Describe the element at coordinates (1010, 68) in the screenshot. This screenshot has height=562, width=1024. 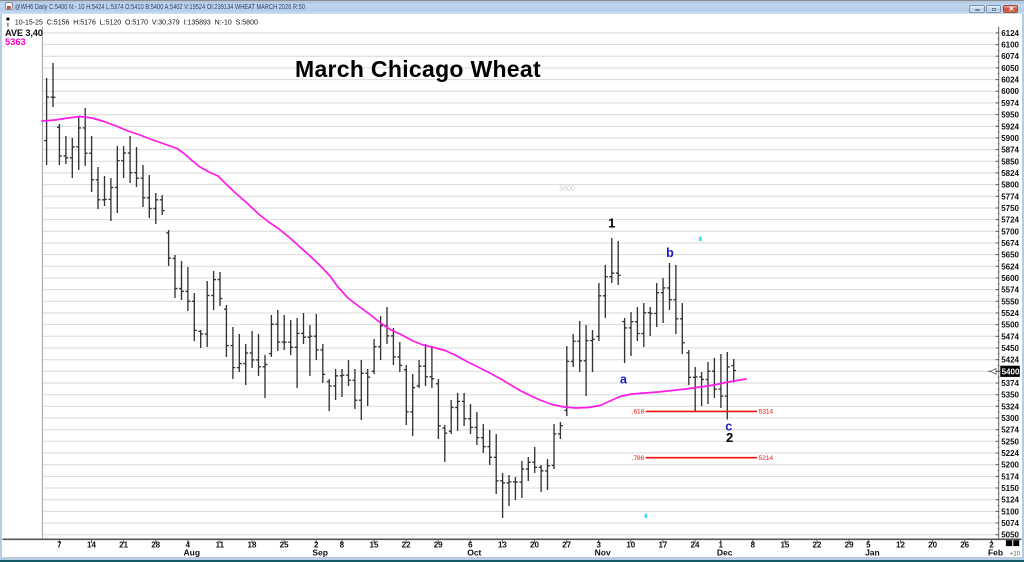
I see `svg-text: 6050` at that location.